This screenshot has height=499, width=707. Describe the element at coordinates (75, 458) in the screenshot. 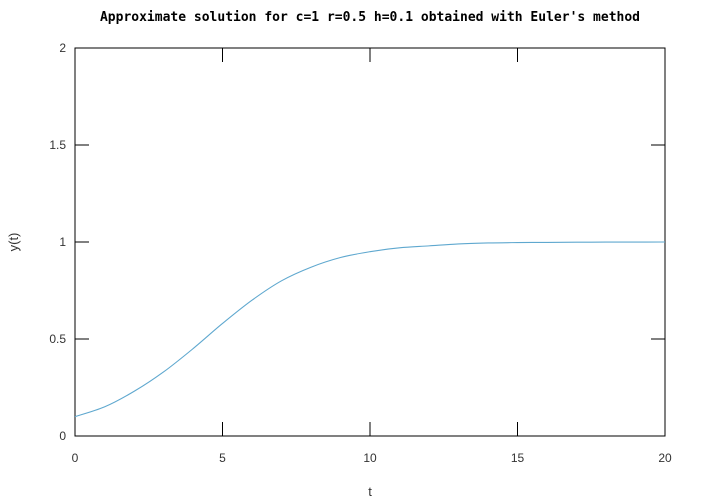

I see `x-tick-label: 0` at that location.